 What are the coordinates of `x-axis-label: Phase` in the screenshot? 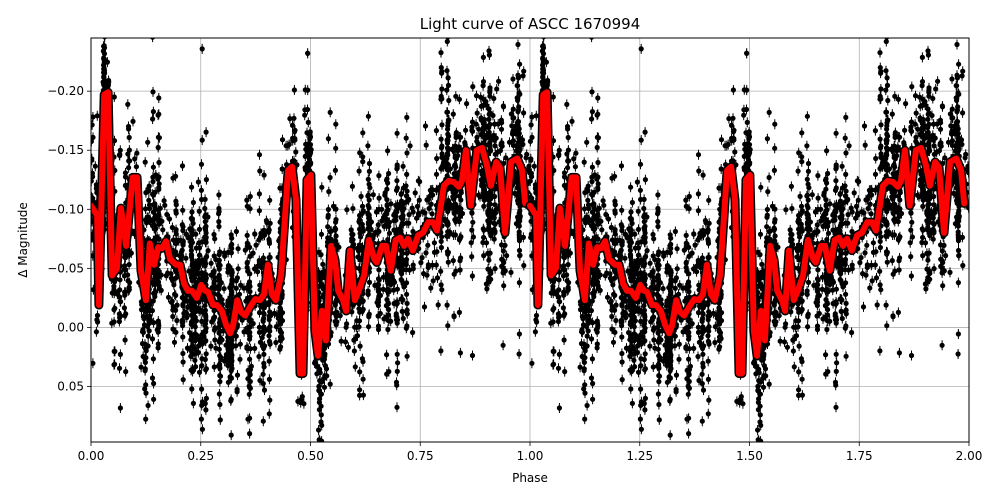 It's located at (530, 478).